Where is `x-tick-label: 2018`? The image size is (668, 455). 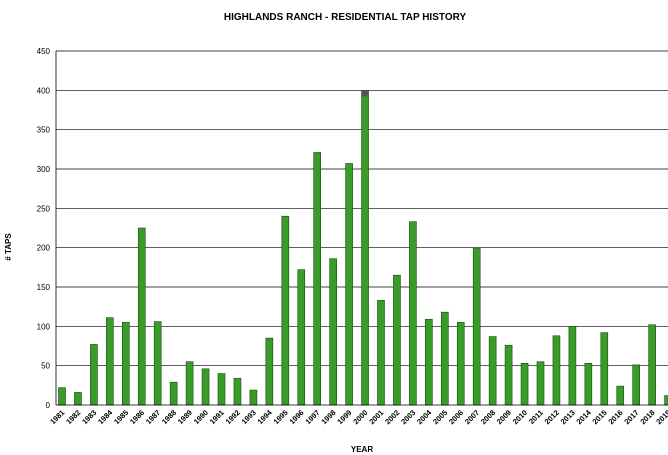 x-tick-label: 2018 is located at coordinates (647, 417).